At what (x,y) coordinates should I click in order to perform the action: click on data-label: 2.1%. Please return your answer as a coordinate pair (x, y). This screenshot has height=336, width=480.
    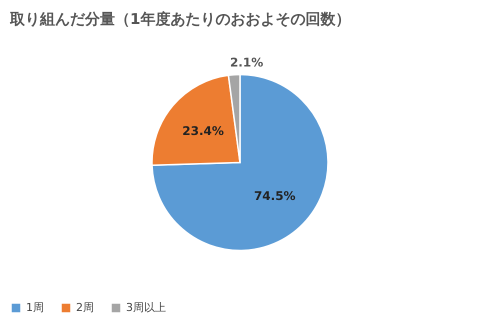
    Looking at the image, I should click on (247, 63).